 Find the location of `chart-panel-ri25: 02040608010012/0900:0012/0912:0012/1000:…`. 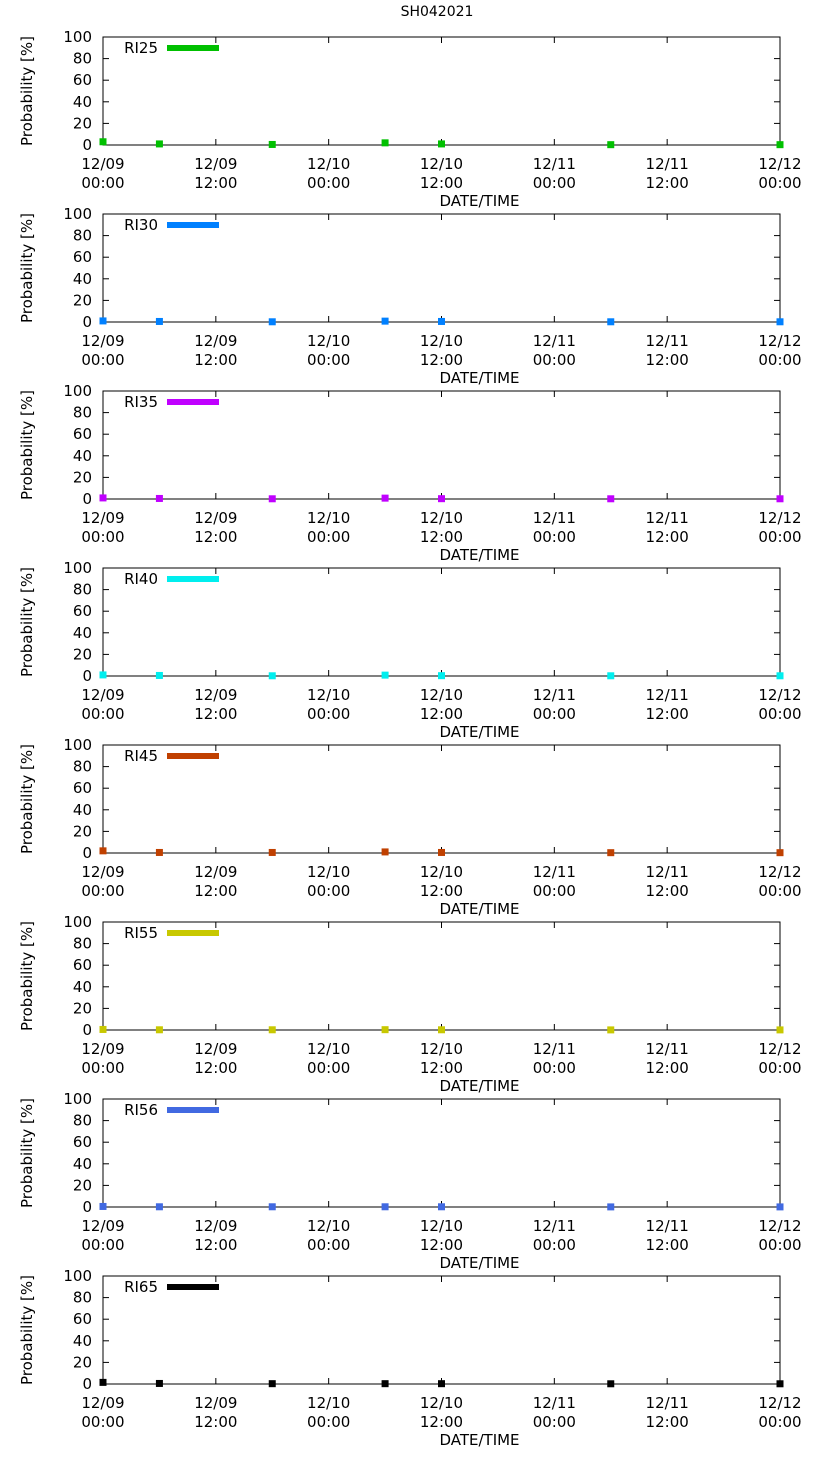

chart-panel-ri25: 02040608010012/0900:0012/0912:0012/1000:… is located at coordinates (410, 119).